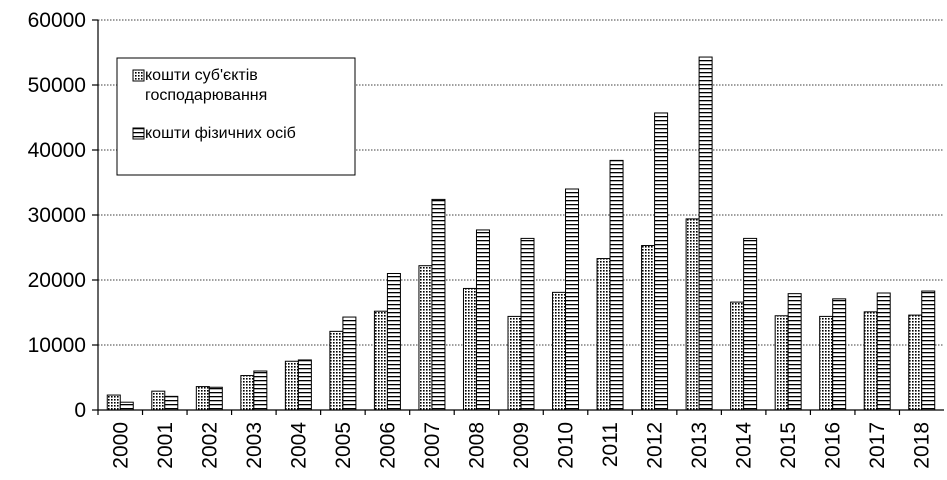  I want to click on bar-business-2003, so click(247, 393).